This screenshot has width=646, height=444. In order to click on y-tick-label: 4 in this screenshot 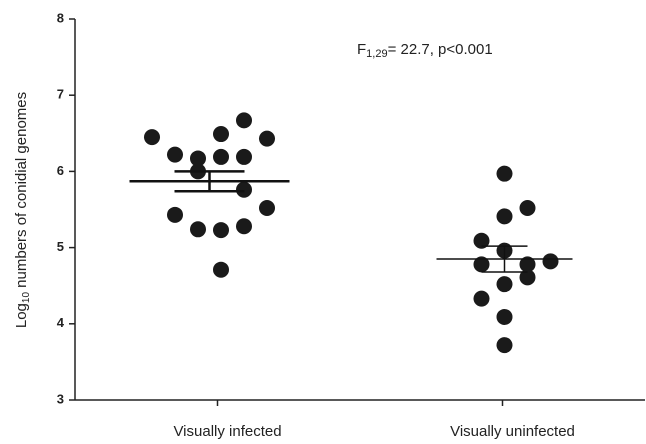, I will do `click(61, 322)`.